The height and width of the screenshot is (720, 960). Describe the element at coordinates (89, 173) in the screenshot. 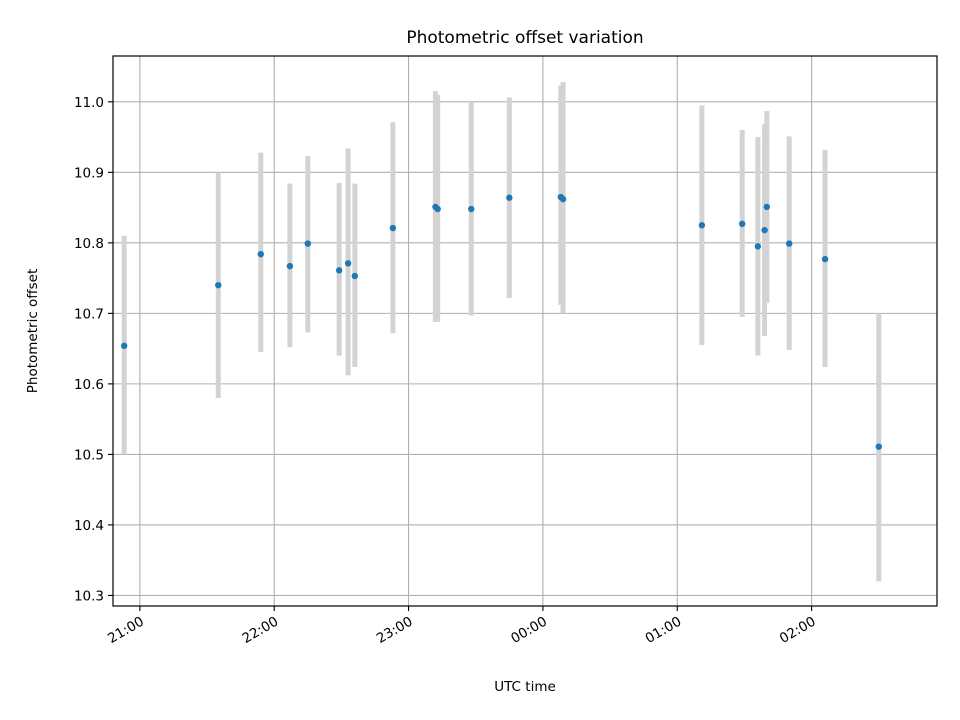

I see `y-tick-label: 10.9` at that location.